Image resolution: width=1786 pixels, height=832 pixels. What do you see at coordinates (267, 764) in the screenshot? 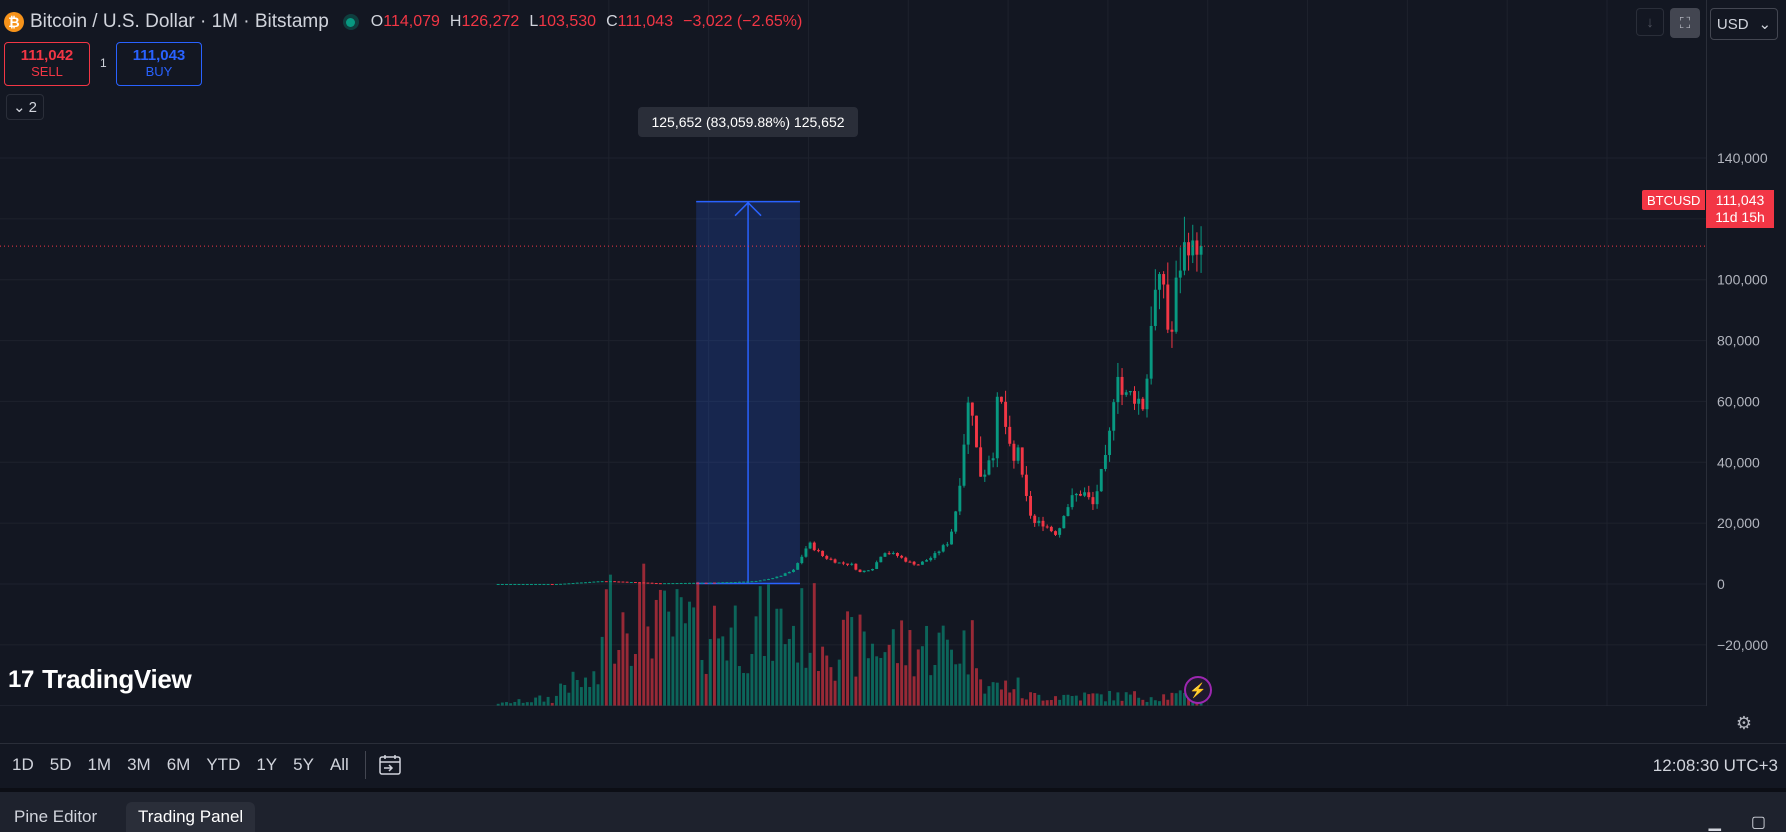
I see `range-1y: 1Y` at bounding box center [267, 764].